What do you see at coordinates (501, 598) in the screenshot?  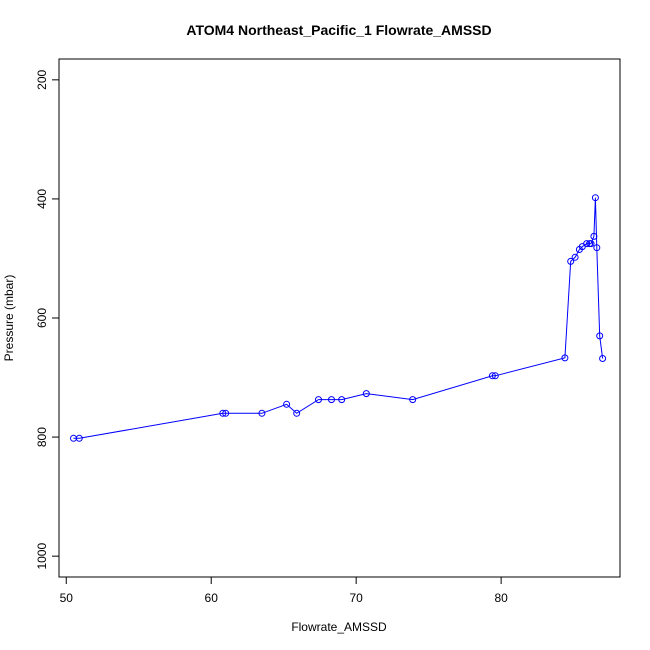 I see `x-tick-label: 80` at bounding box center [501, 598].